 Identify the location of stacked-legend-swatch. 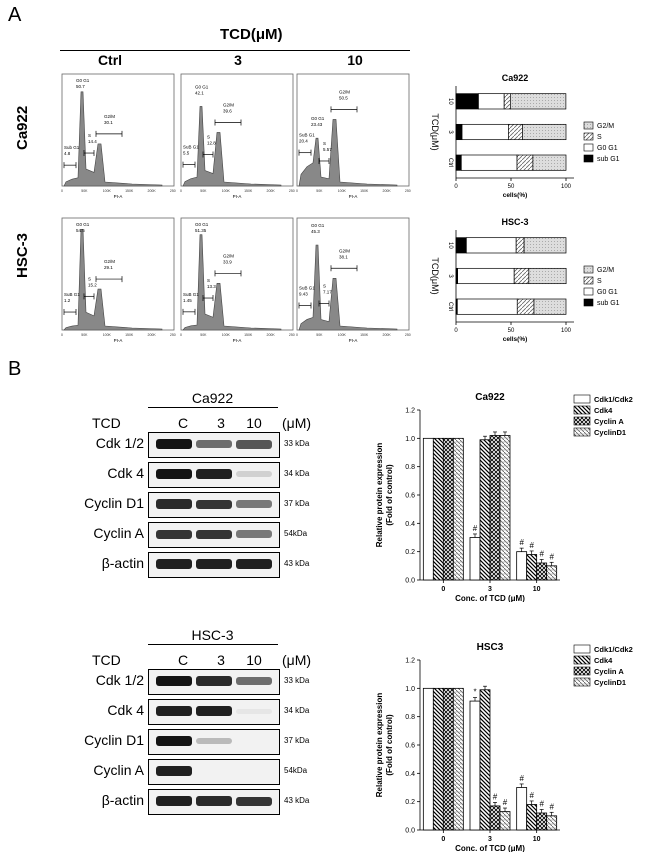
(588, 147).